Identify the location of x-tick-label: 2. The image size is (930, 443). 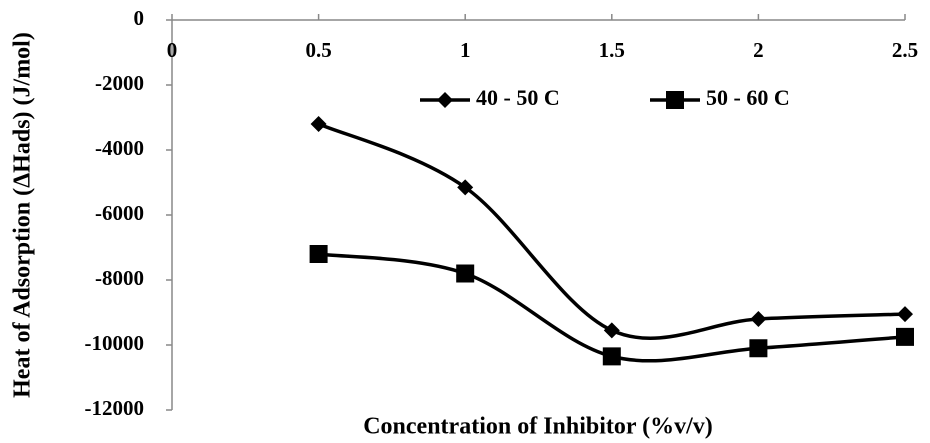
(758, 50).